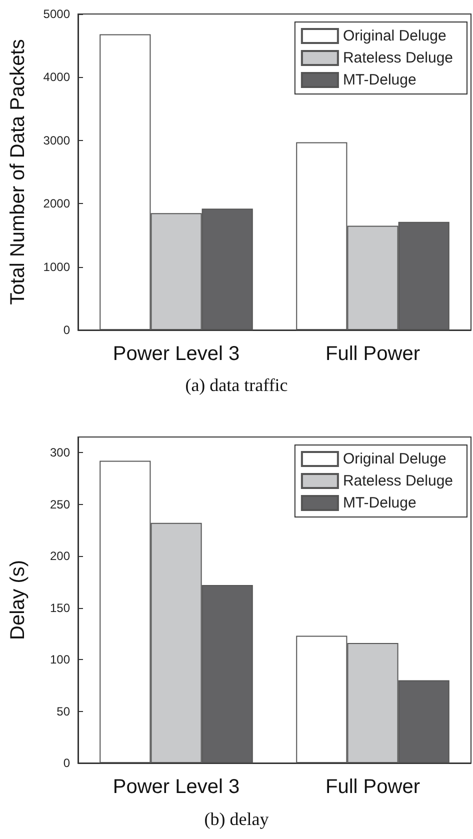  Describe the element at coordinates (60, 504) in the screenshot. I see `y-tick-label: 250` at that location.